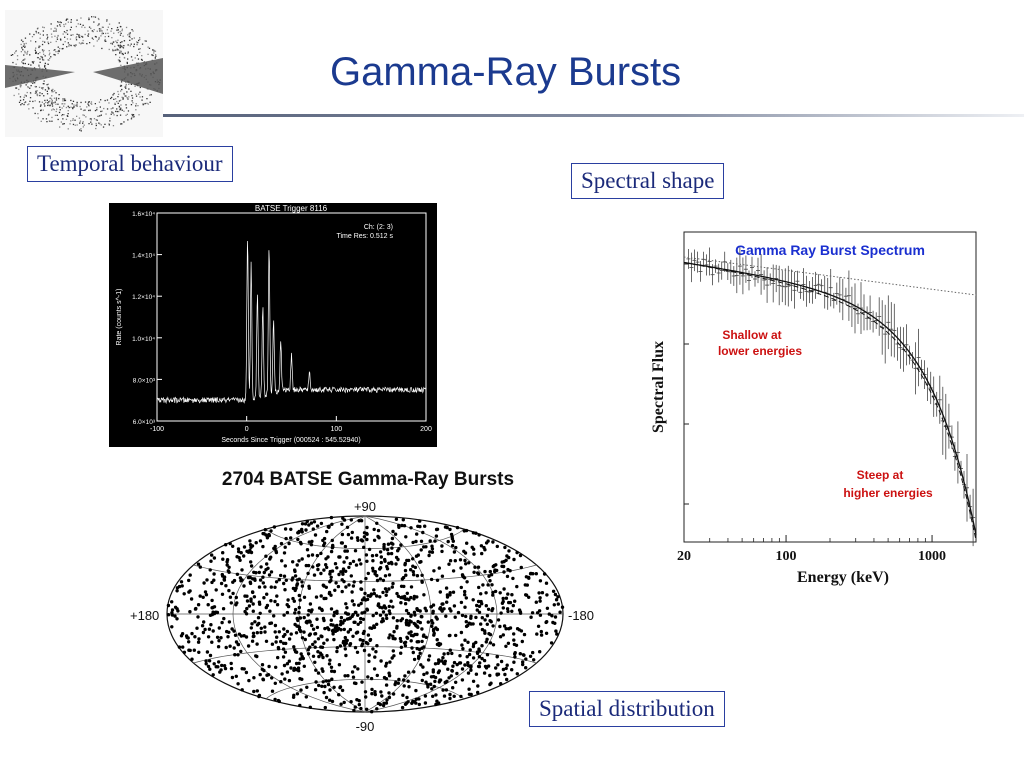 This screenshot has height=768, width=1024. I want to click on spectrum-x-label: Energy (keV), so click(843, 577).